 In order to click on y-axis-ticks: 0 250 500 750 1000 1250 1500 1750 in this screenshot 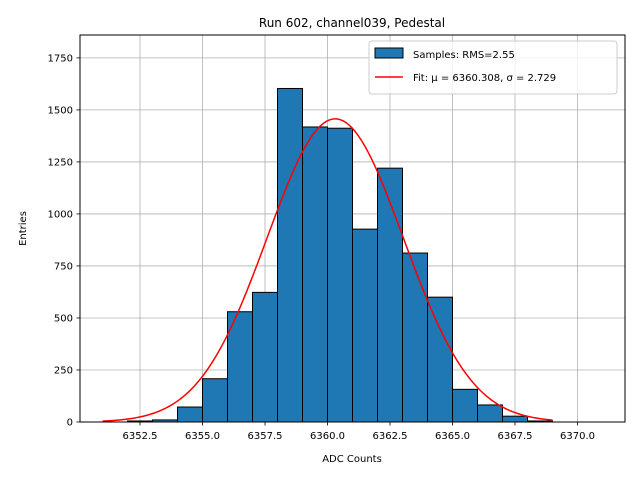, I will do `click(64, 241)`.